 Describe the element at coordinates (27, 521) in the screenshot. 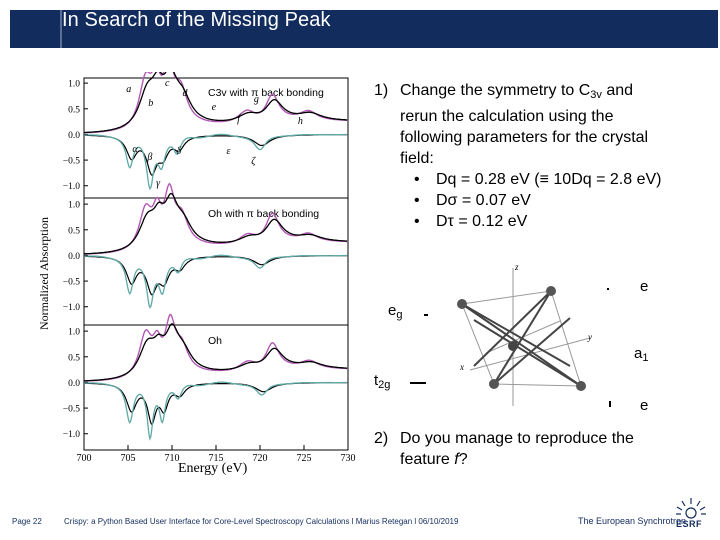

I see `page-number: Page 22` at that location.